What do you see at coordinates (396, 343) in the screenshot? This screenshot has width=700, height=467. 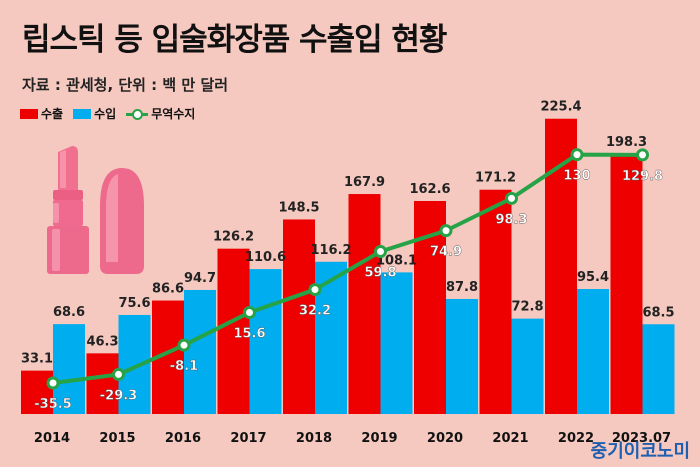 I see `bar-import-2019` at bounding box center [396, 343].